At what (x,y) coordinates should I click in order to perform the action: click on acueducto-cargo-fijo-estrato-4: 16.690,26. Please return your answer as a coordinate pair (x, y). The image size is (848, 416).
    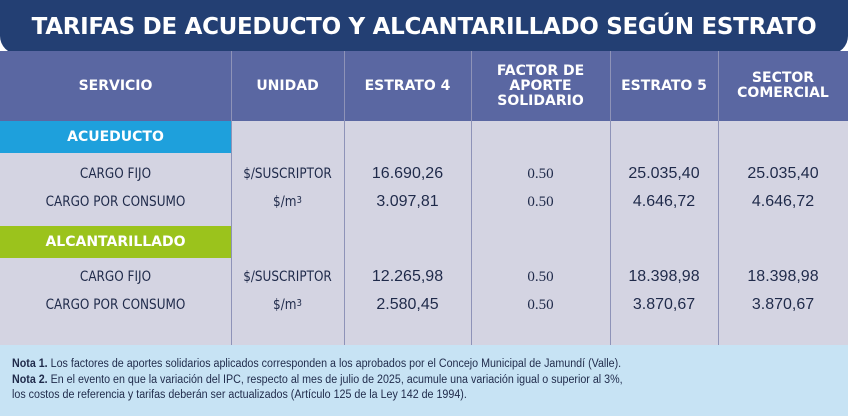
    Looking at the image, I should click on (407, 173).